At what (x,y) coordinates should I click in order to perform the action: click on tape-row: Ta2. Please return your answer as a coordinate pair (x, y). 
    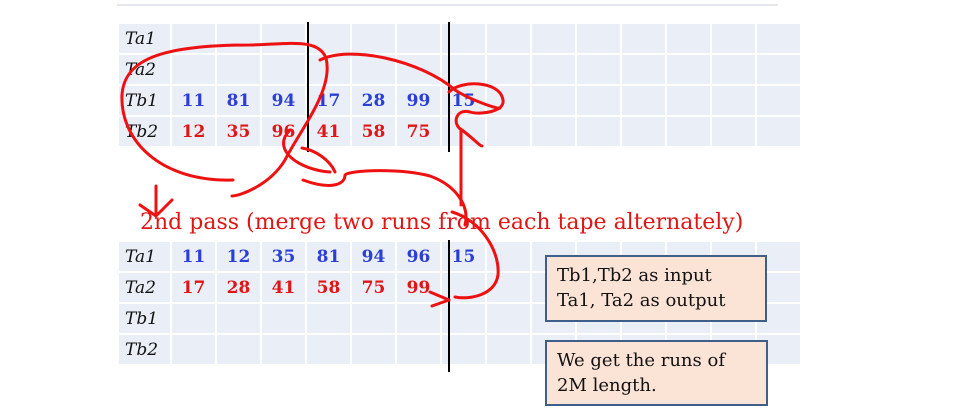
    Looking at the image, I should click on (459, 69).